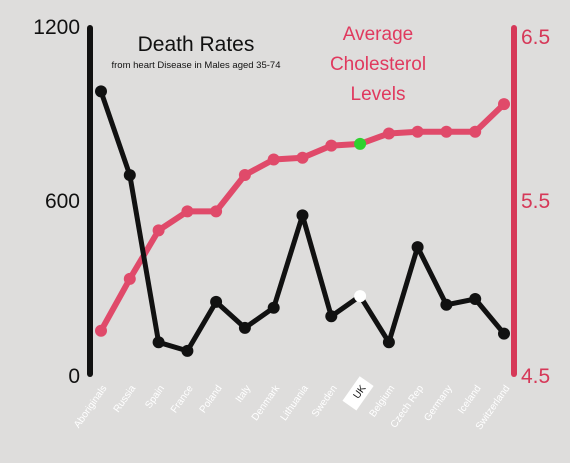  What do you see at coordinates (378, 64) in the screenshot?
I see `right-title-line-2: Cholesterol` at bounding box center [378, 64].